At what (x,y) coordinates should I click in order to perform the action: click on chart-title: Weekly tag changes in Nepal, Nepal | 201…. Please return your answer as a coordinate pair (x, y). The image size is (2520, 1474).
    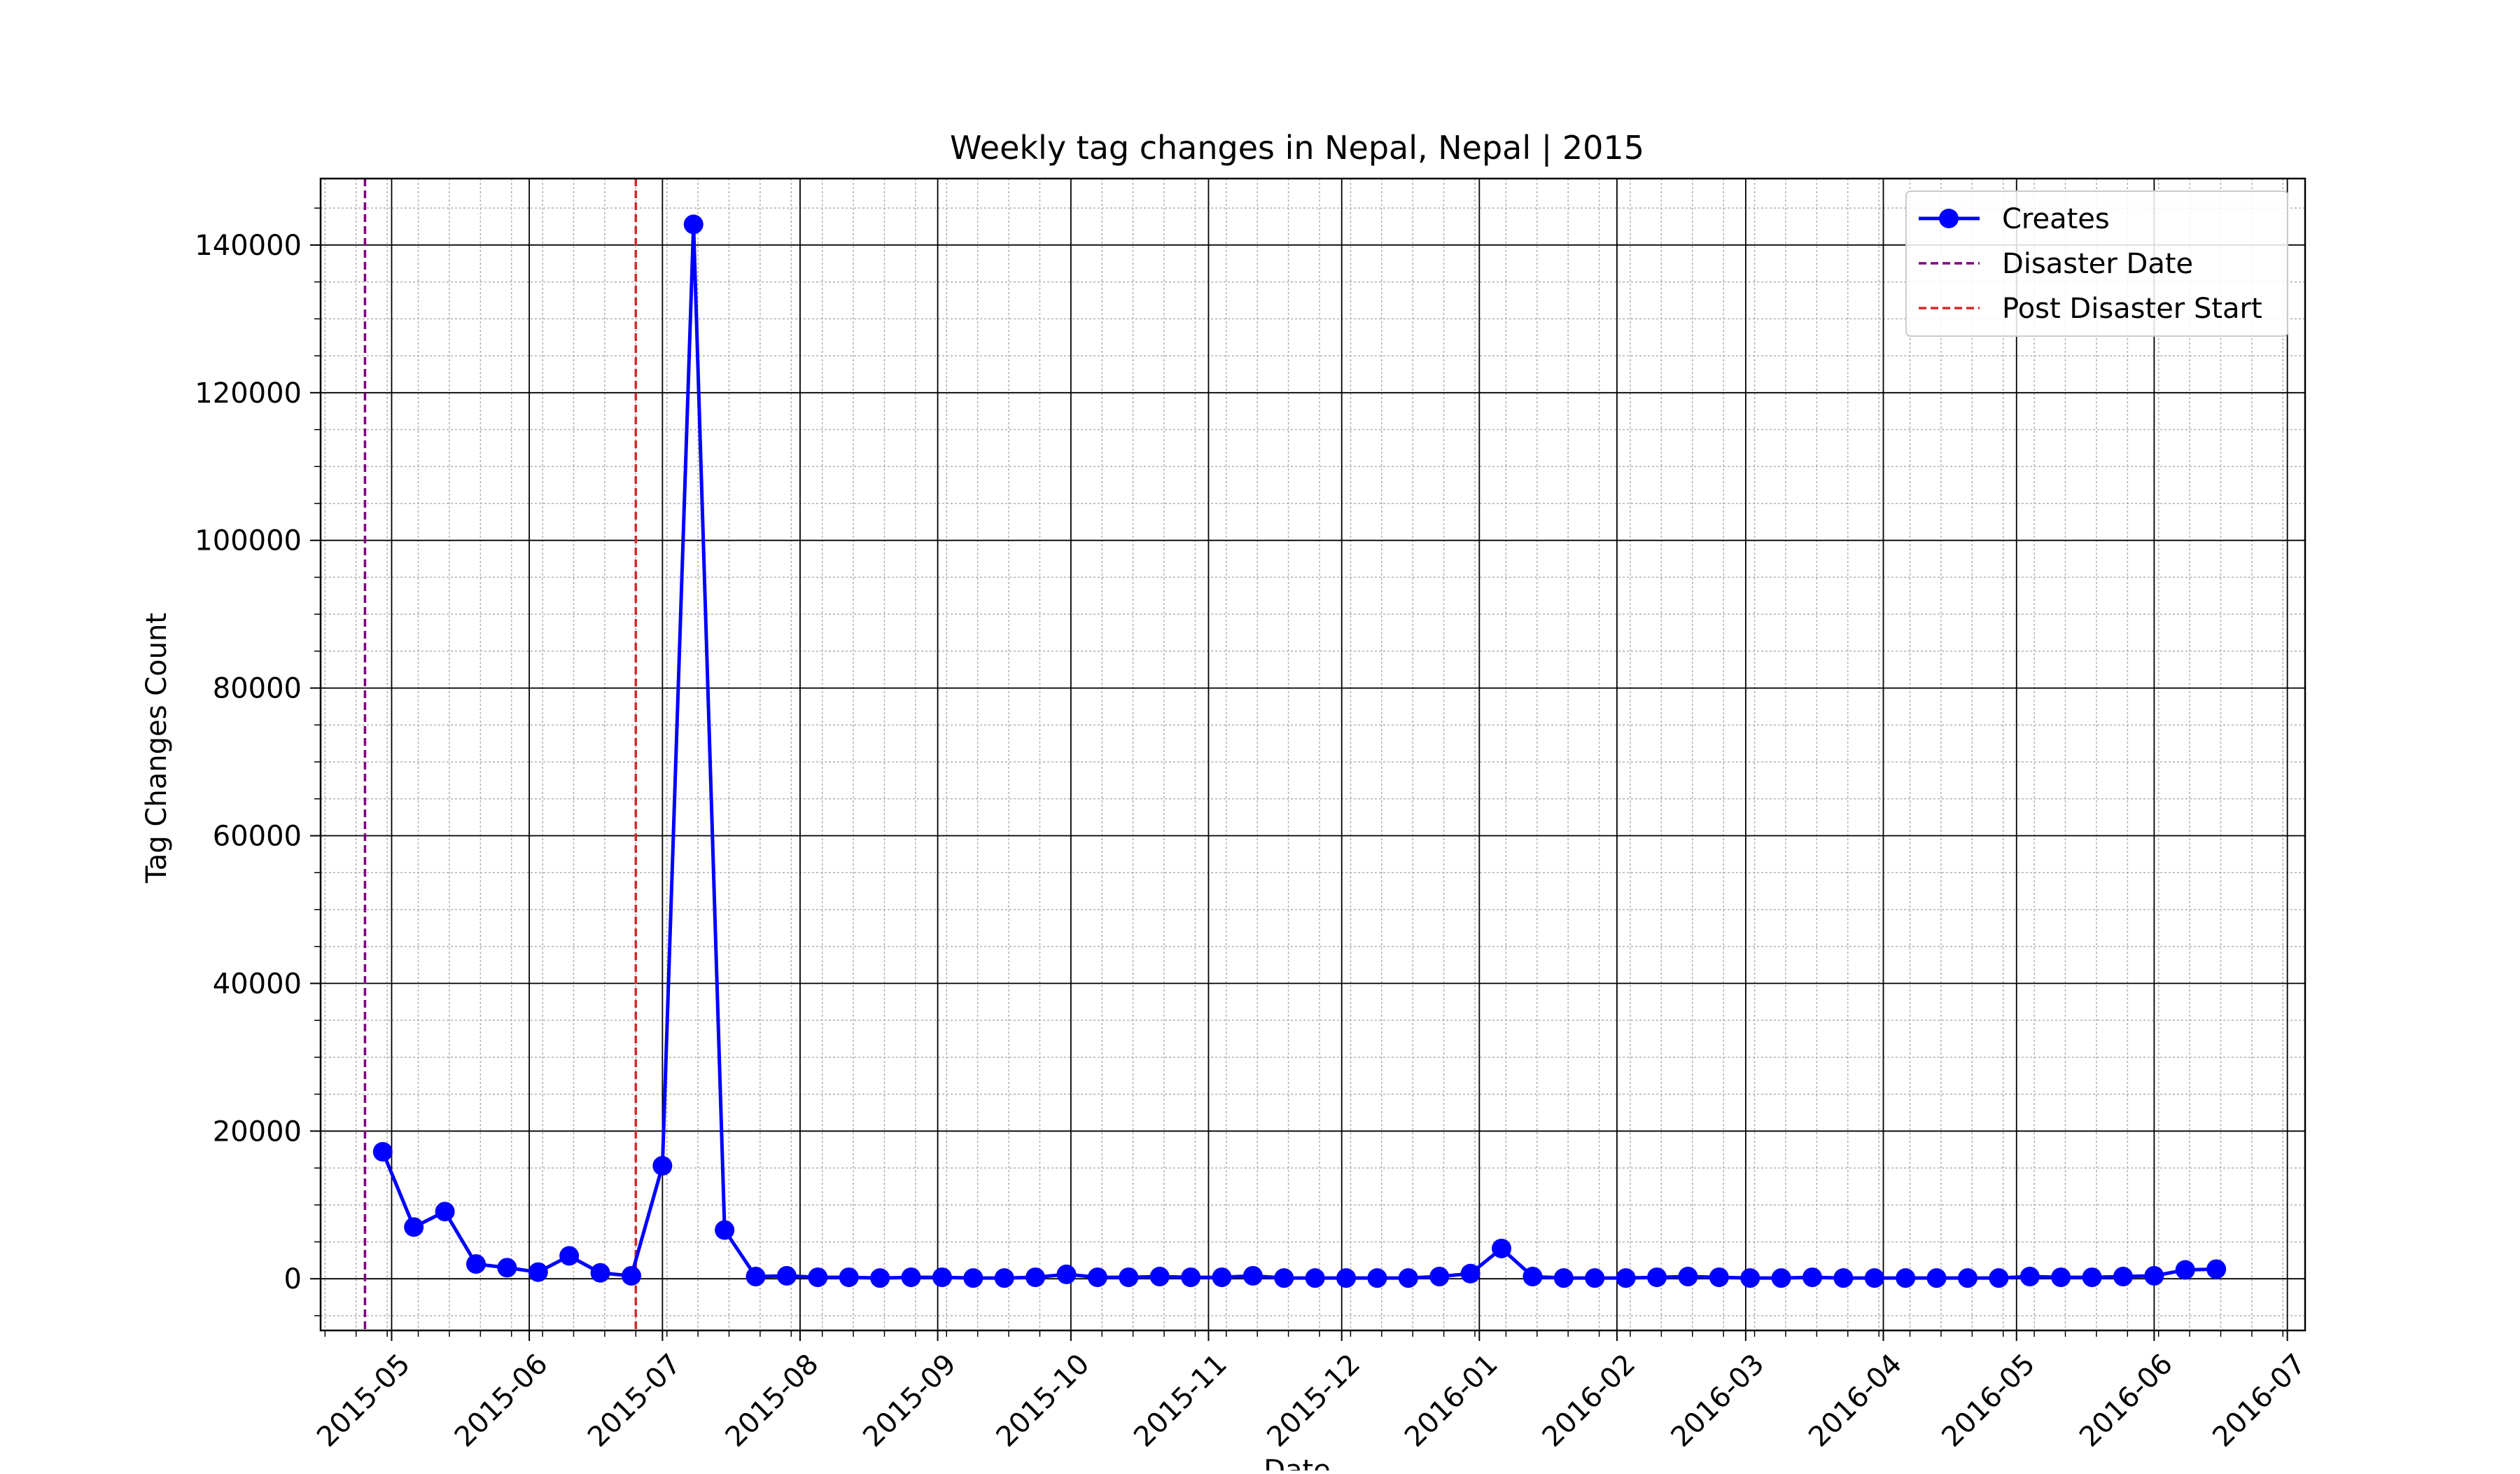
    Looking at the image, I should click on (1297, 148).